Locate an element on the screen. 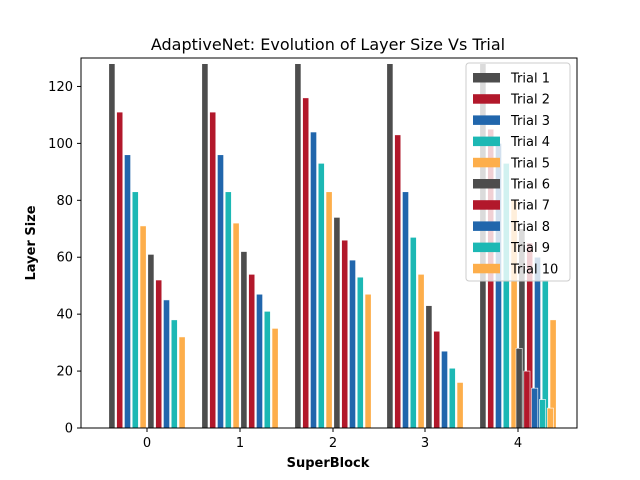 The width and height of the screenshot is (640, 480). bar-trial-7-sb3 is located at coordinates (437, 379).